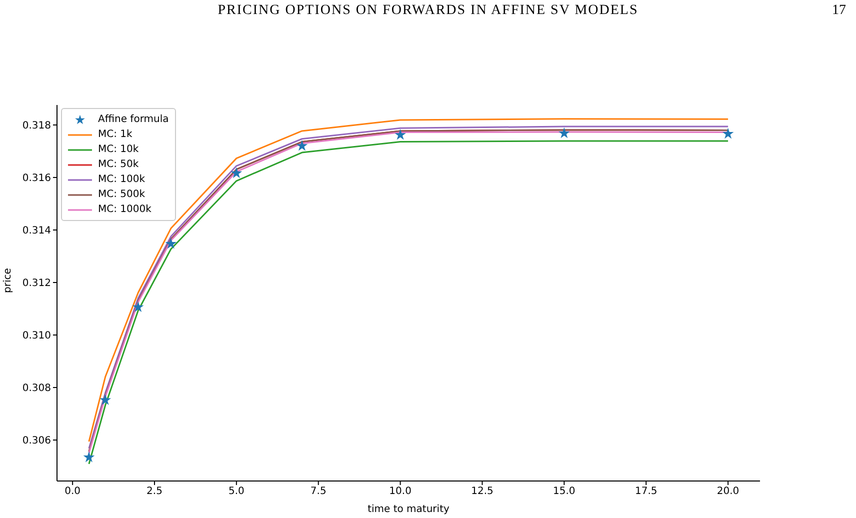 The width and height of the screenshot is (856, 518). What do you see at coordinates (318, 492) in the screenshot?
I see `x-tick-label: 7.5` at bounding box center [318, 492].